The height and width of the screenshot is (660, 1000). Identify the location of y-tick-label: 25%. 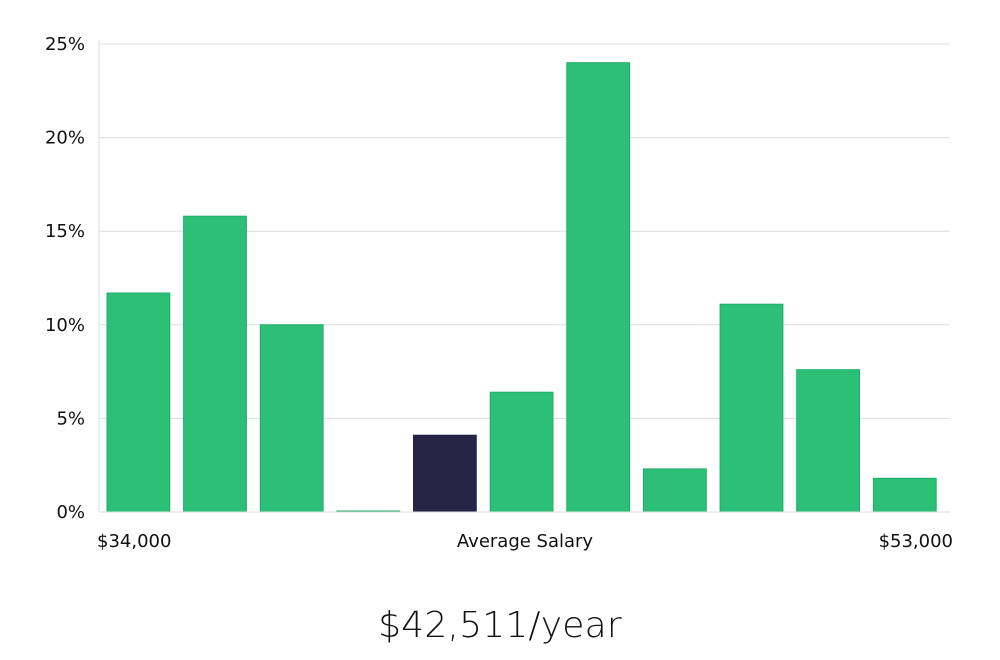
(65, 44).